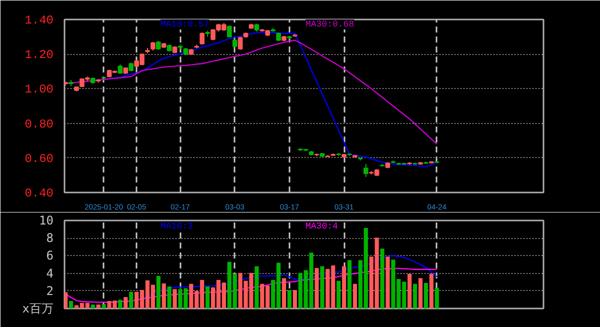 This screenshot has height=327, width=600. Describe the element at coordinates (39, 55) in the screenshot. I see `y-tick-label: 1.20` at that location.